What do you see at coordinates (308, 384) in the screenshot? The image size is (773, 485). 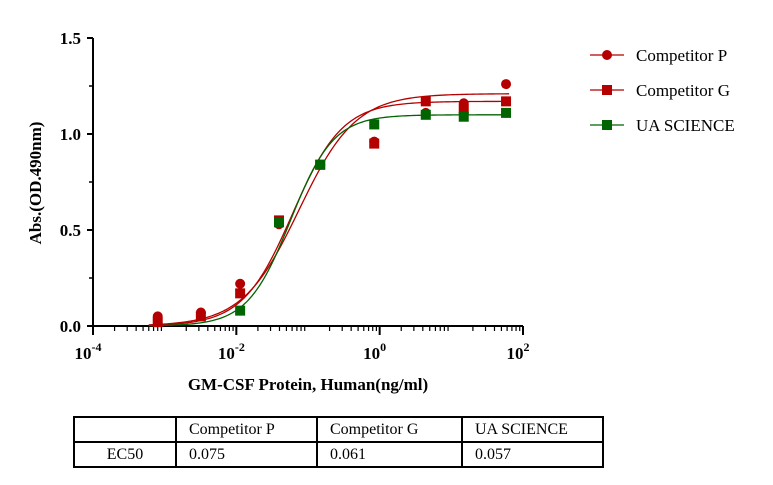 I see `x-axis-label: GM-CSF Protein, Human(ng/ml)` at bounding box center [308, 384].